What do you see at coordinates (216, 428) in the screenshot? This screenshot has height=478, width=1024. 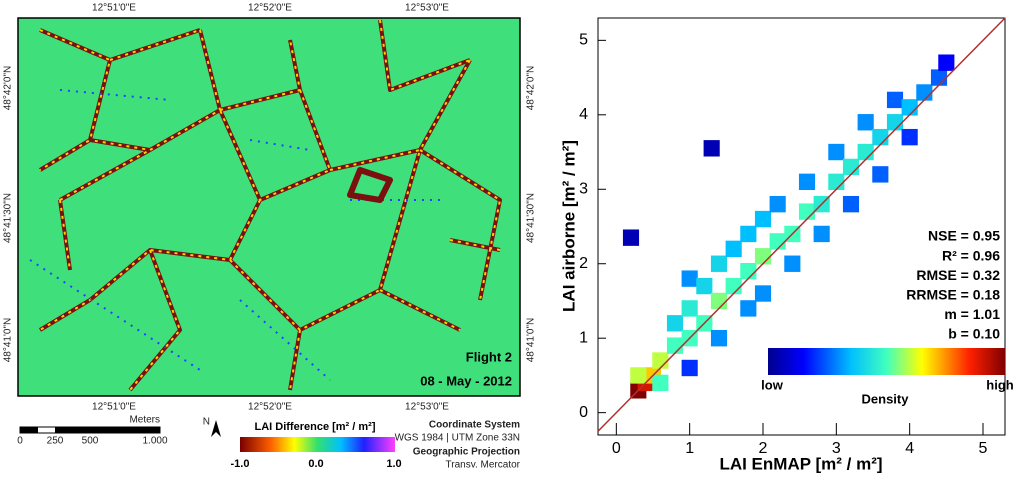 I see `north-arrow` at bounding box center [216, 428].